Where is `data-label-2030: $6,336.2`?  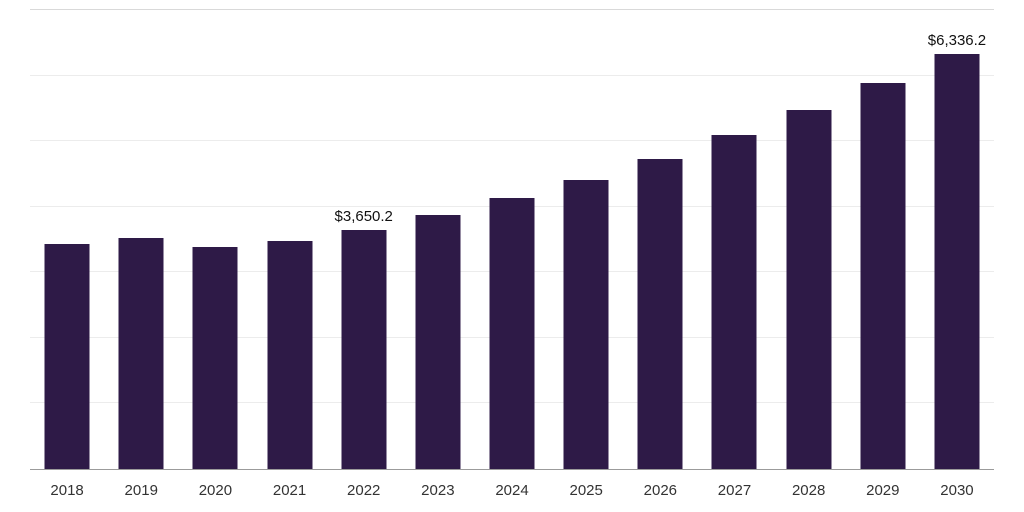 data-label-2030: $6,336.2 is located at coordinates (957, 40).